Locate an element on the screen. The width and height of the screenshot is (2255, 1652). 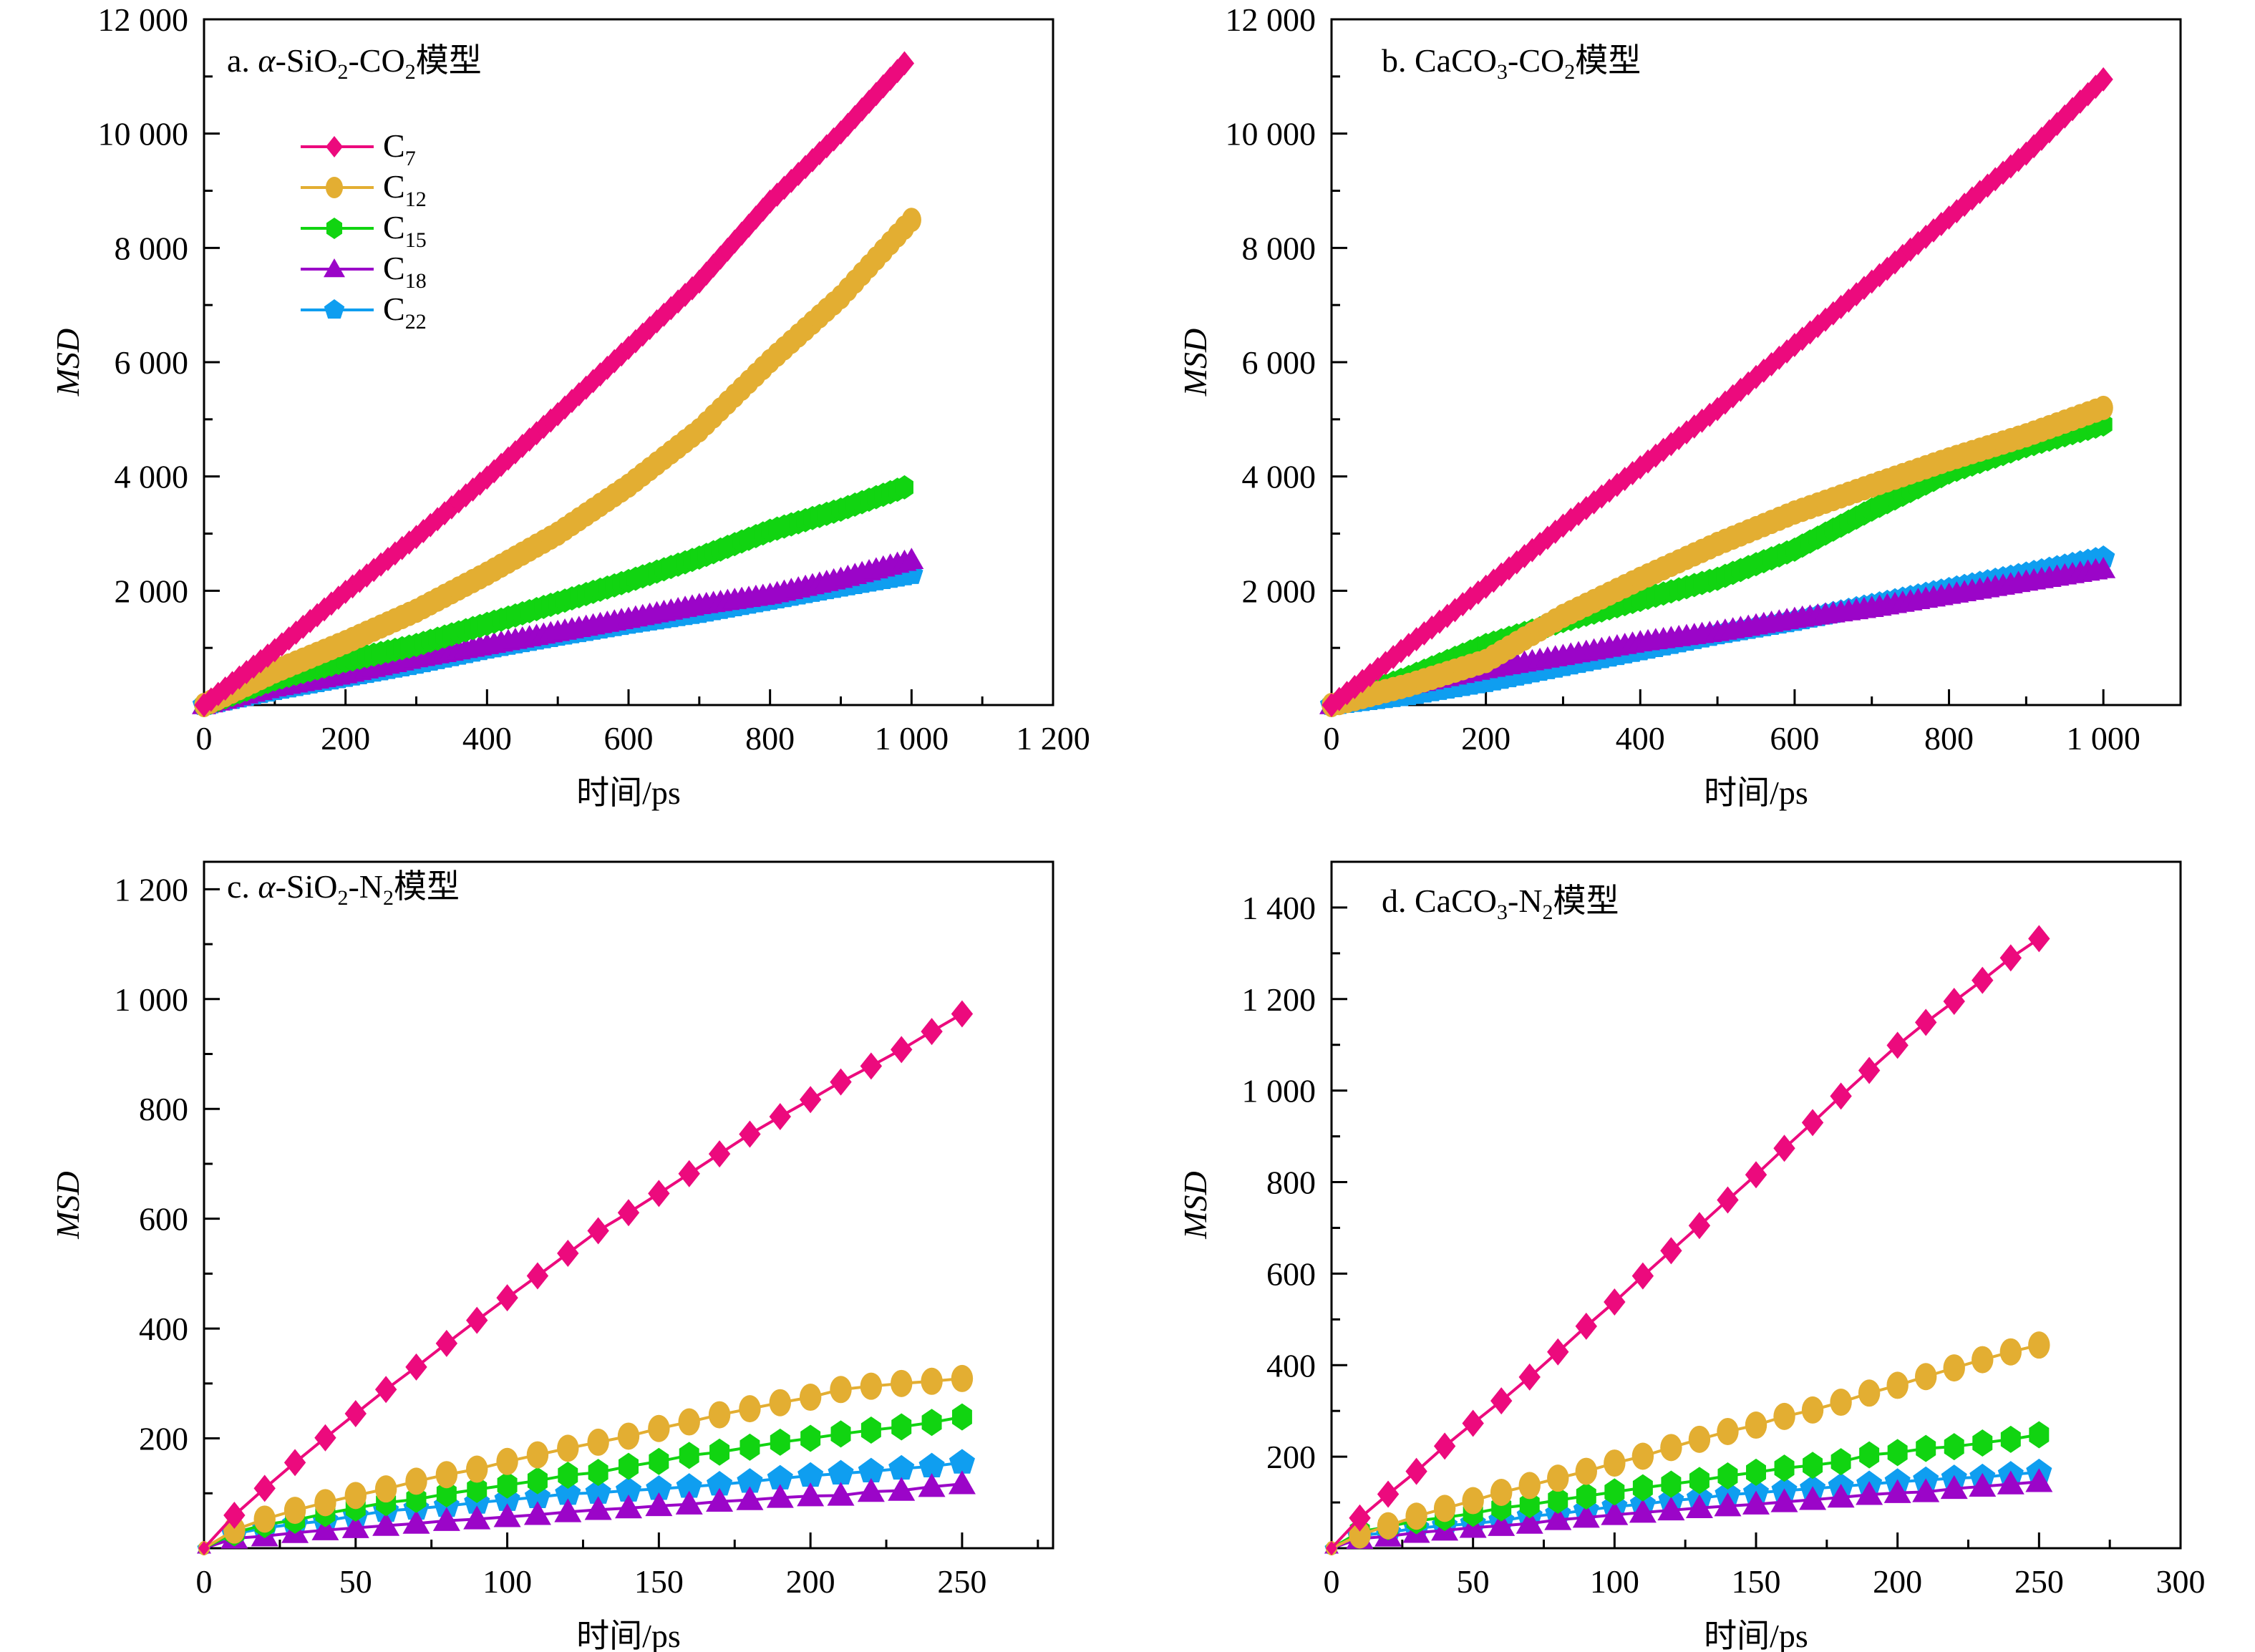
x-tick-label: 600 is located at coordinates (629, 738).